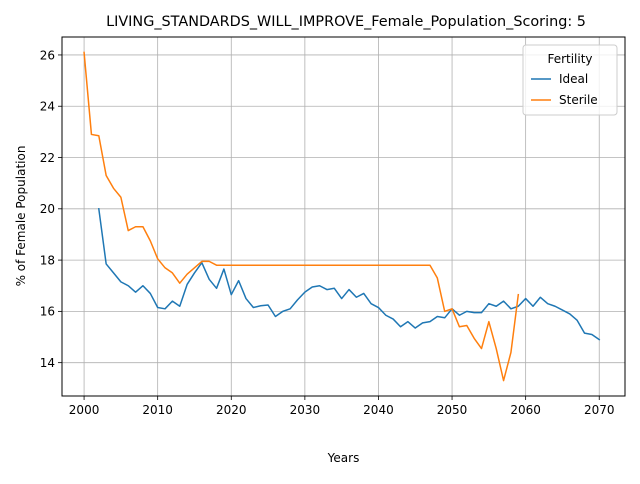 Image resolution: width=640 pixels, height=484 pixels. I want to click on legend-box, so click(570, 80).